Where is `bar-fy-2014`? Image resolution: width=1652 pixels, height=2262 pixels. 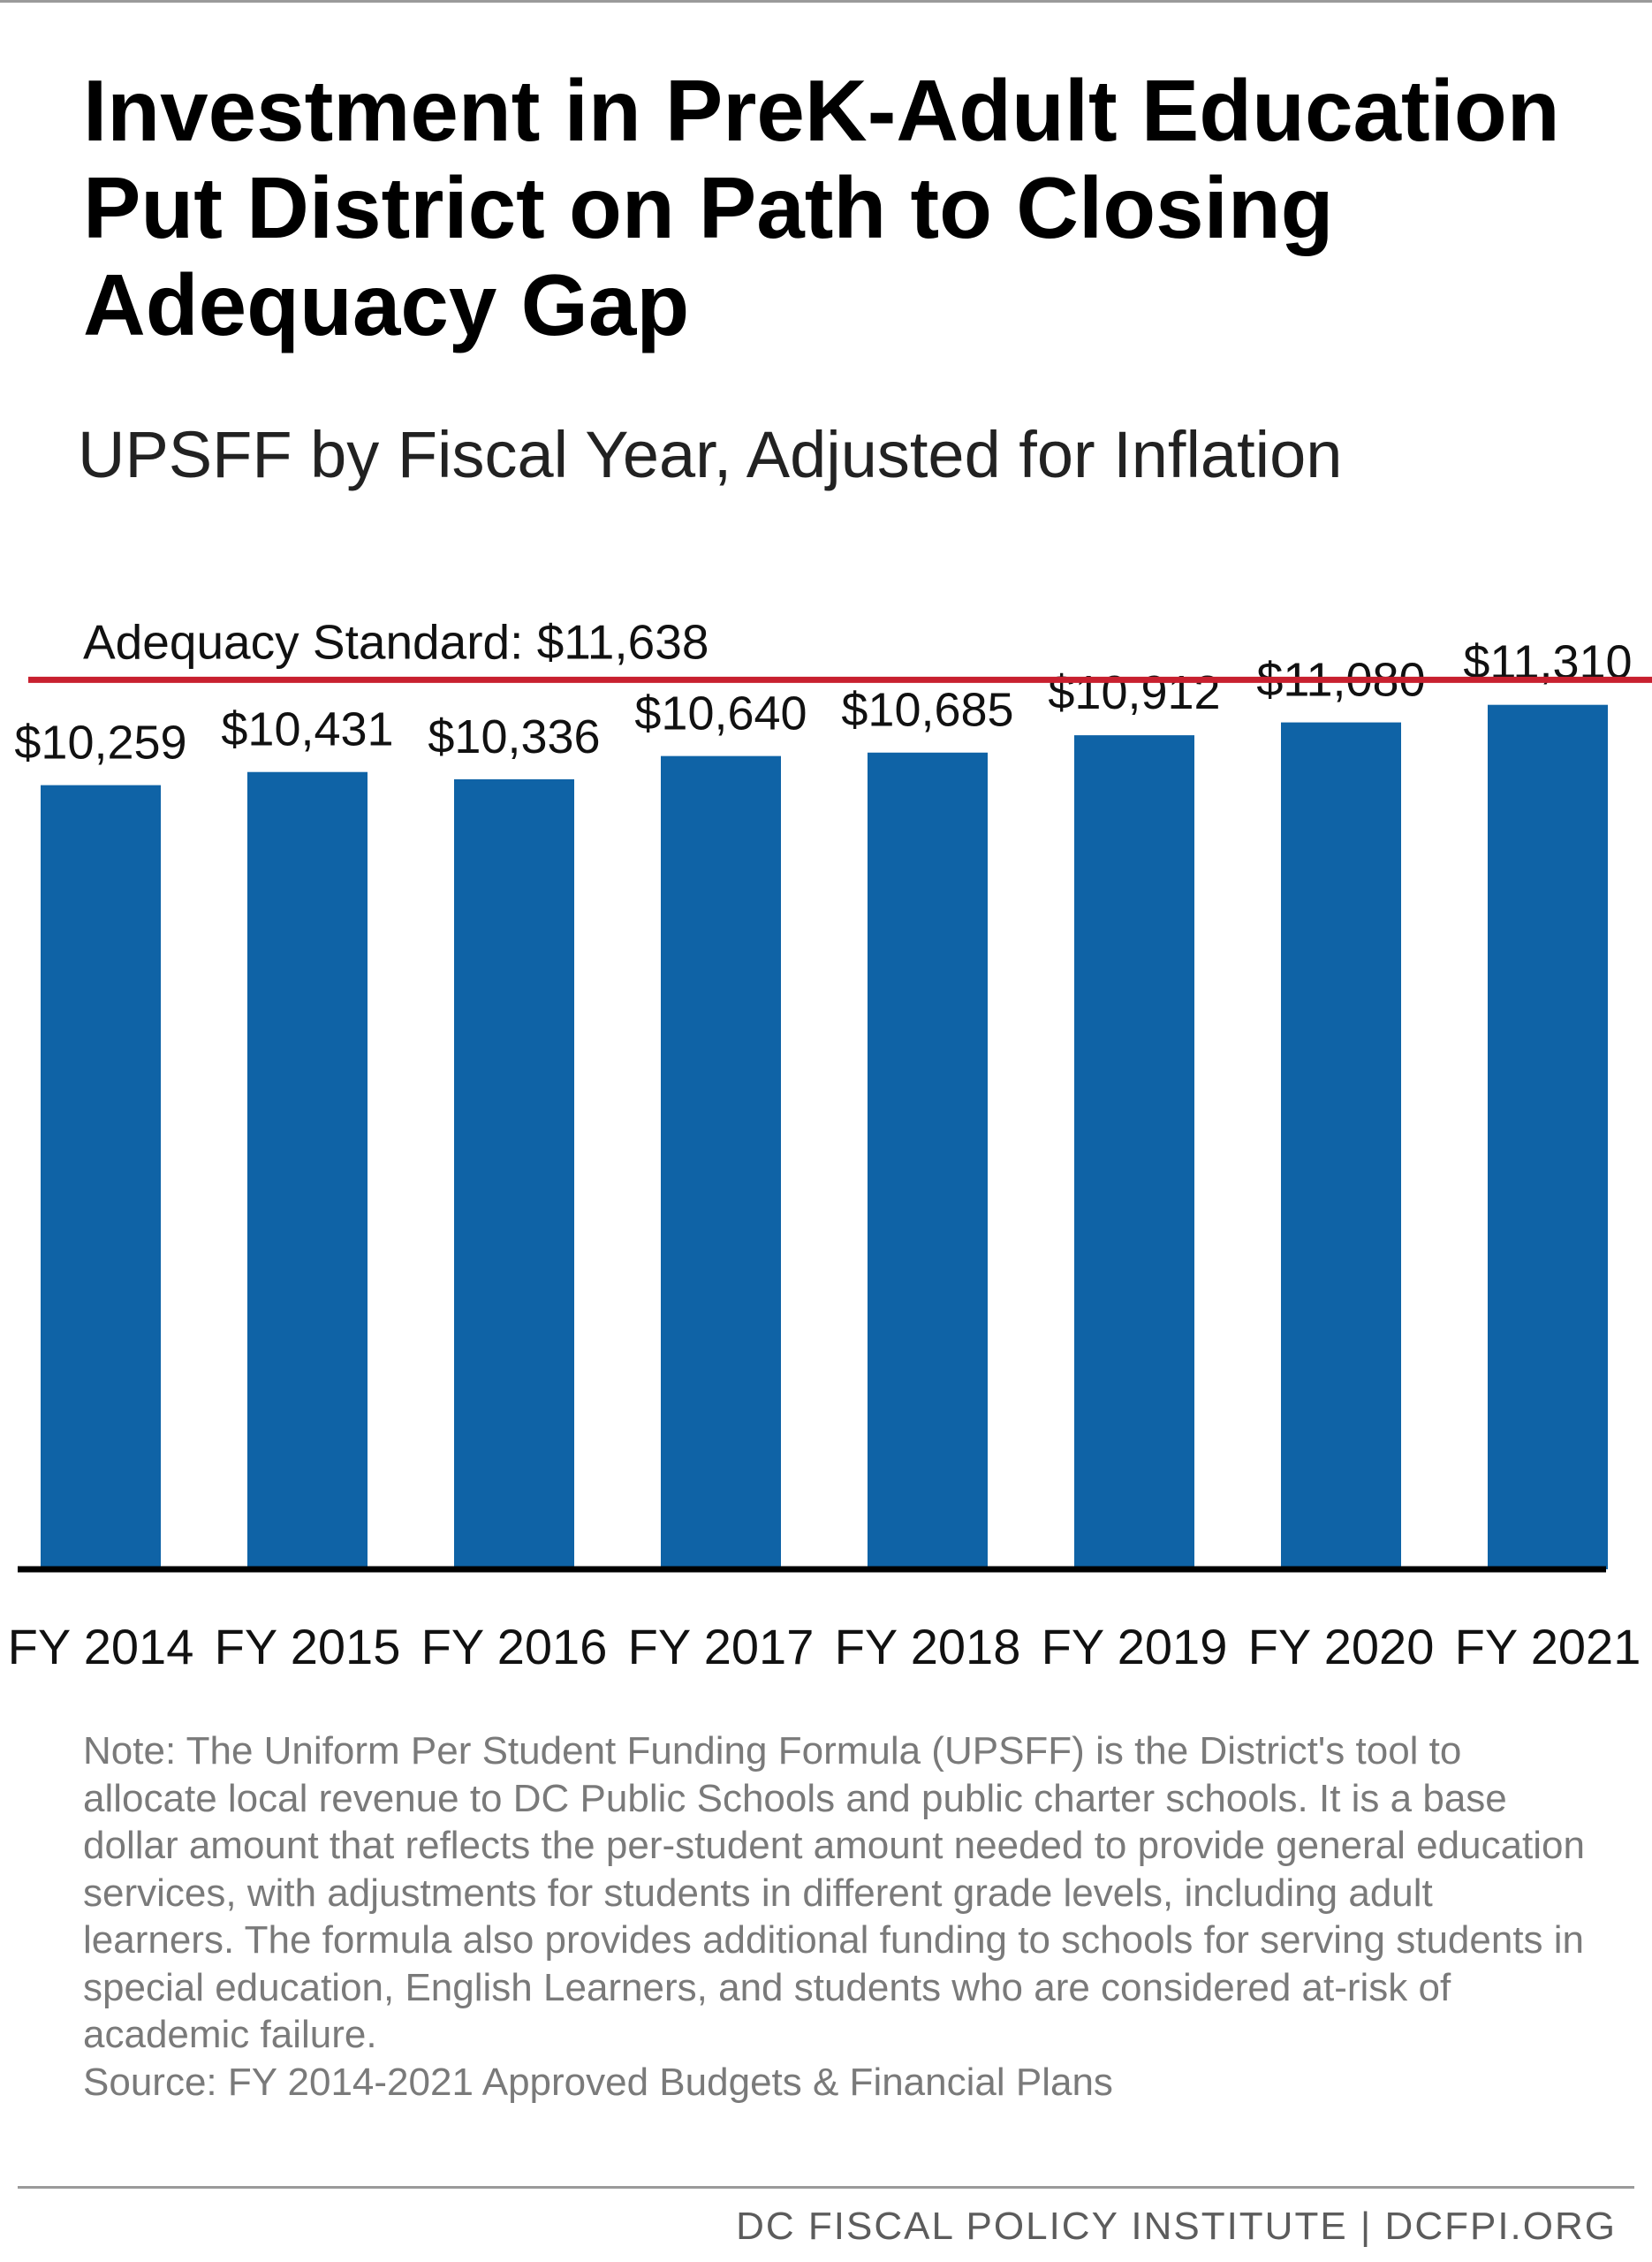
bar-fy-2014 is located at coordinates (101, 1177).